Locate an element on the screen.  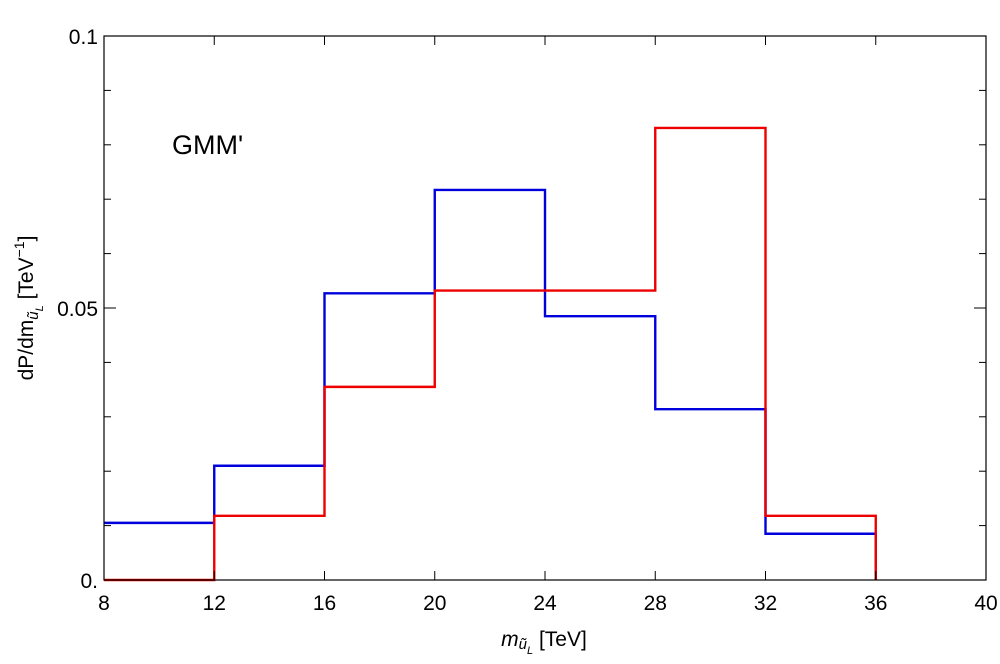
y-axis-title: dP/dmũL [TeV−1] is located at coordinates (28, 308).